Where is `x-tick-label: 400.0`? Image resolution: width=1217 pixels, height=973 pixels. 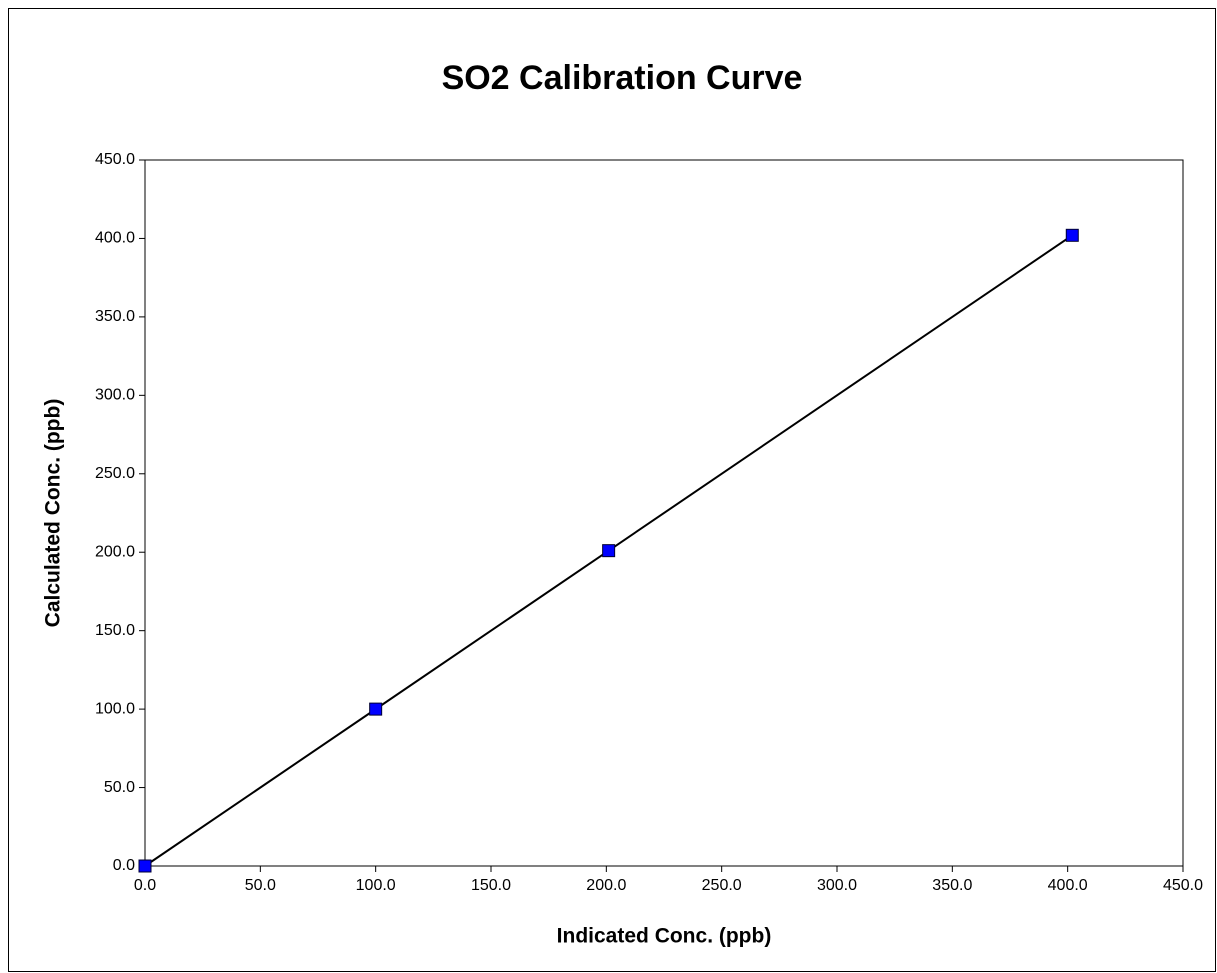
x-tick-label: 400.0 is located at coordinates (1068, 885).